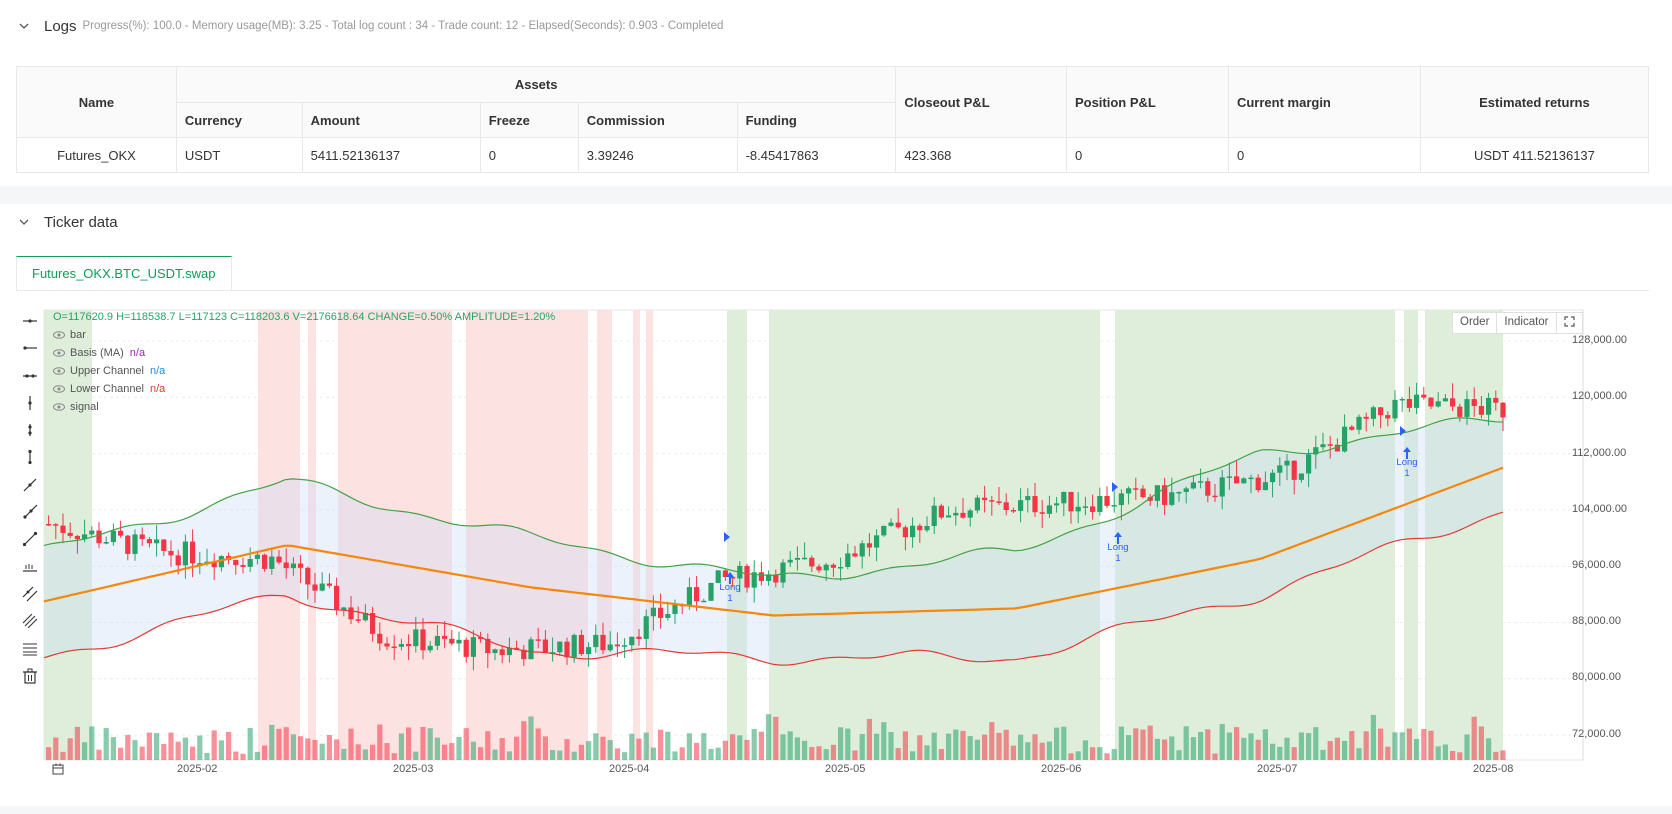  I want to click on ray-line-icon, so click(30, 512).